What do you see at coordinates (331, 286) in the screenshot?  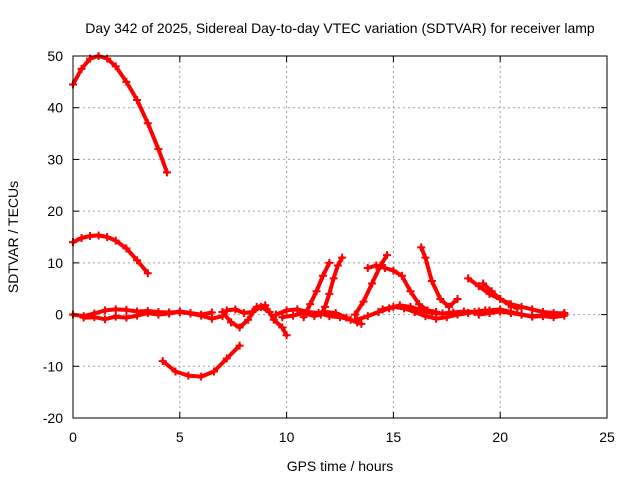 I see `series-spike-b` at bounding box center [331, 286].